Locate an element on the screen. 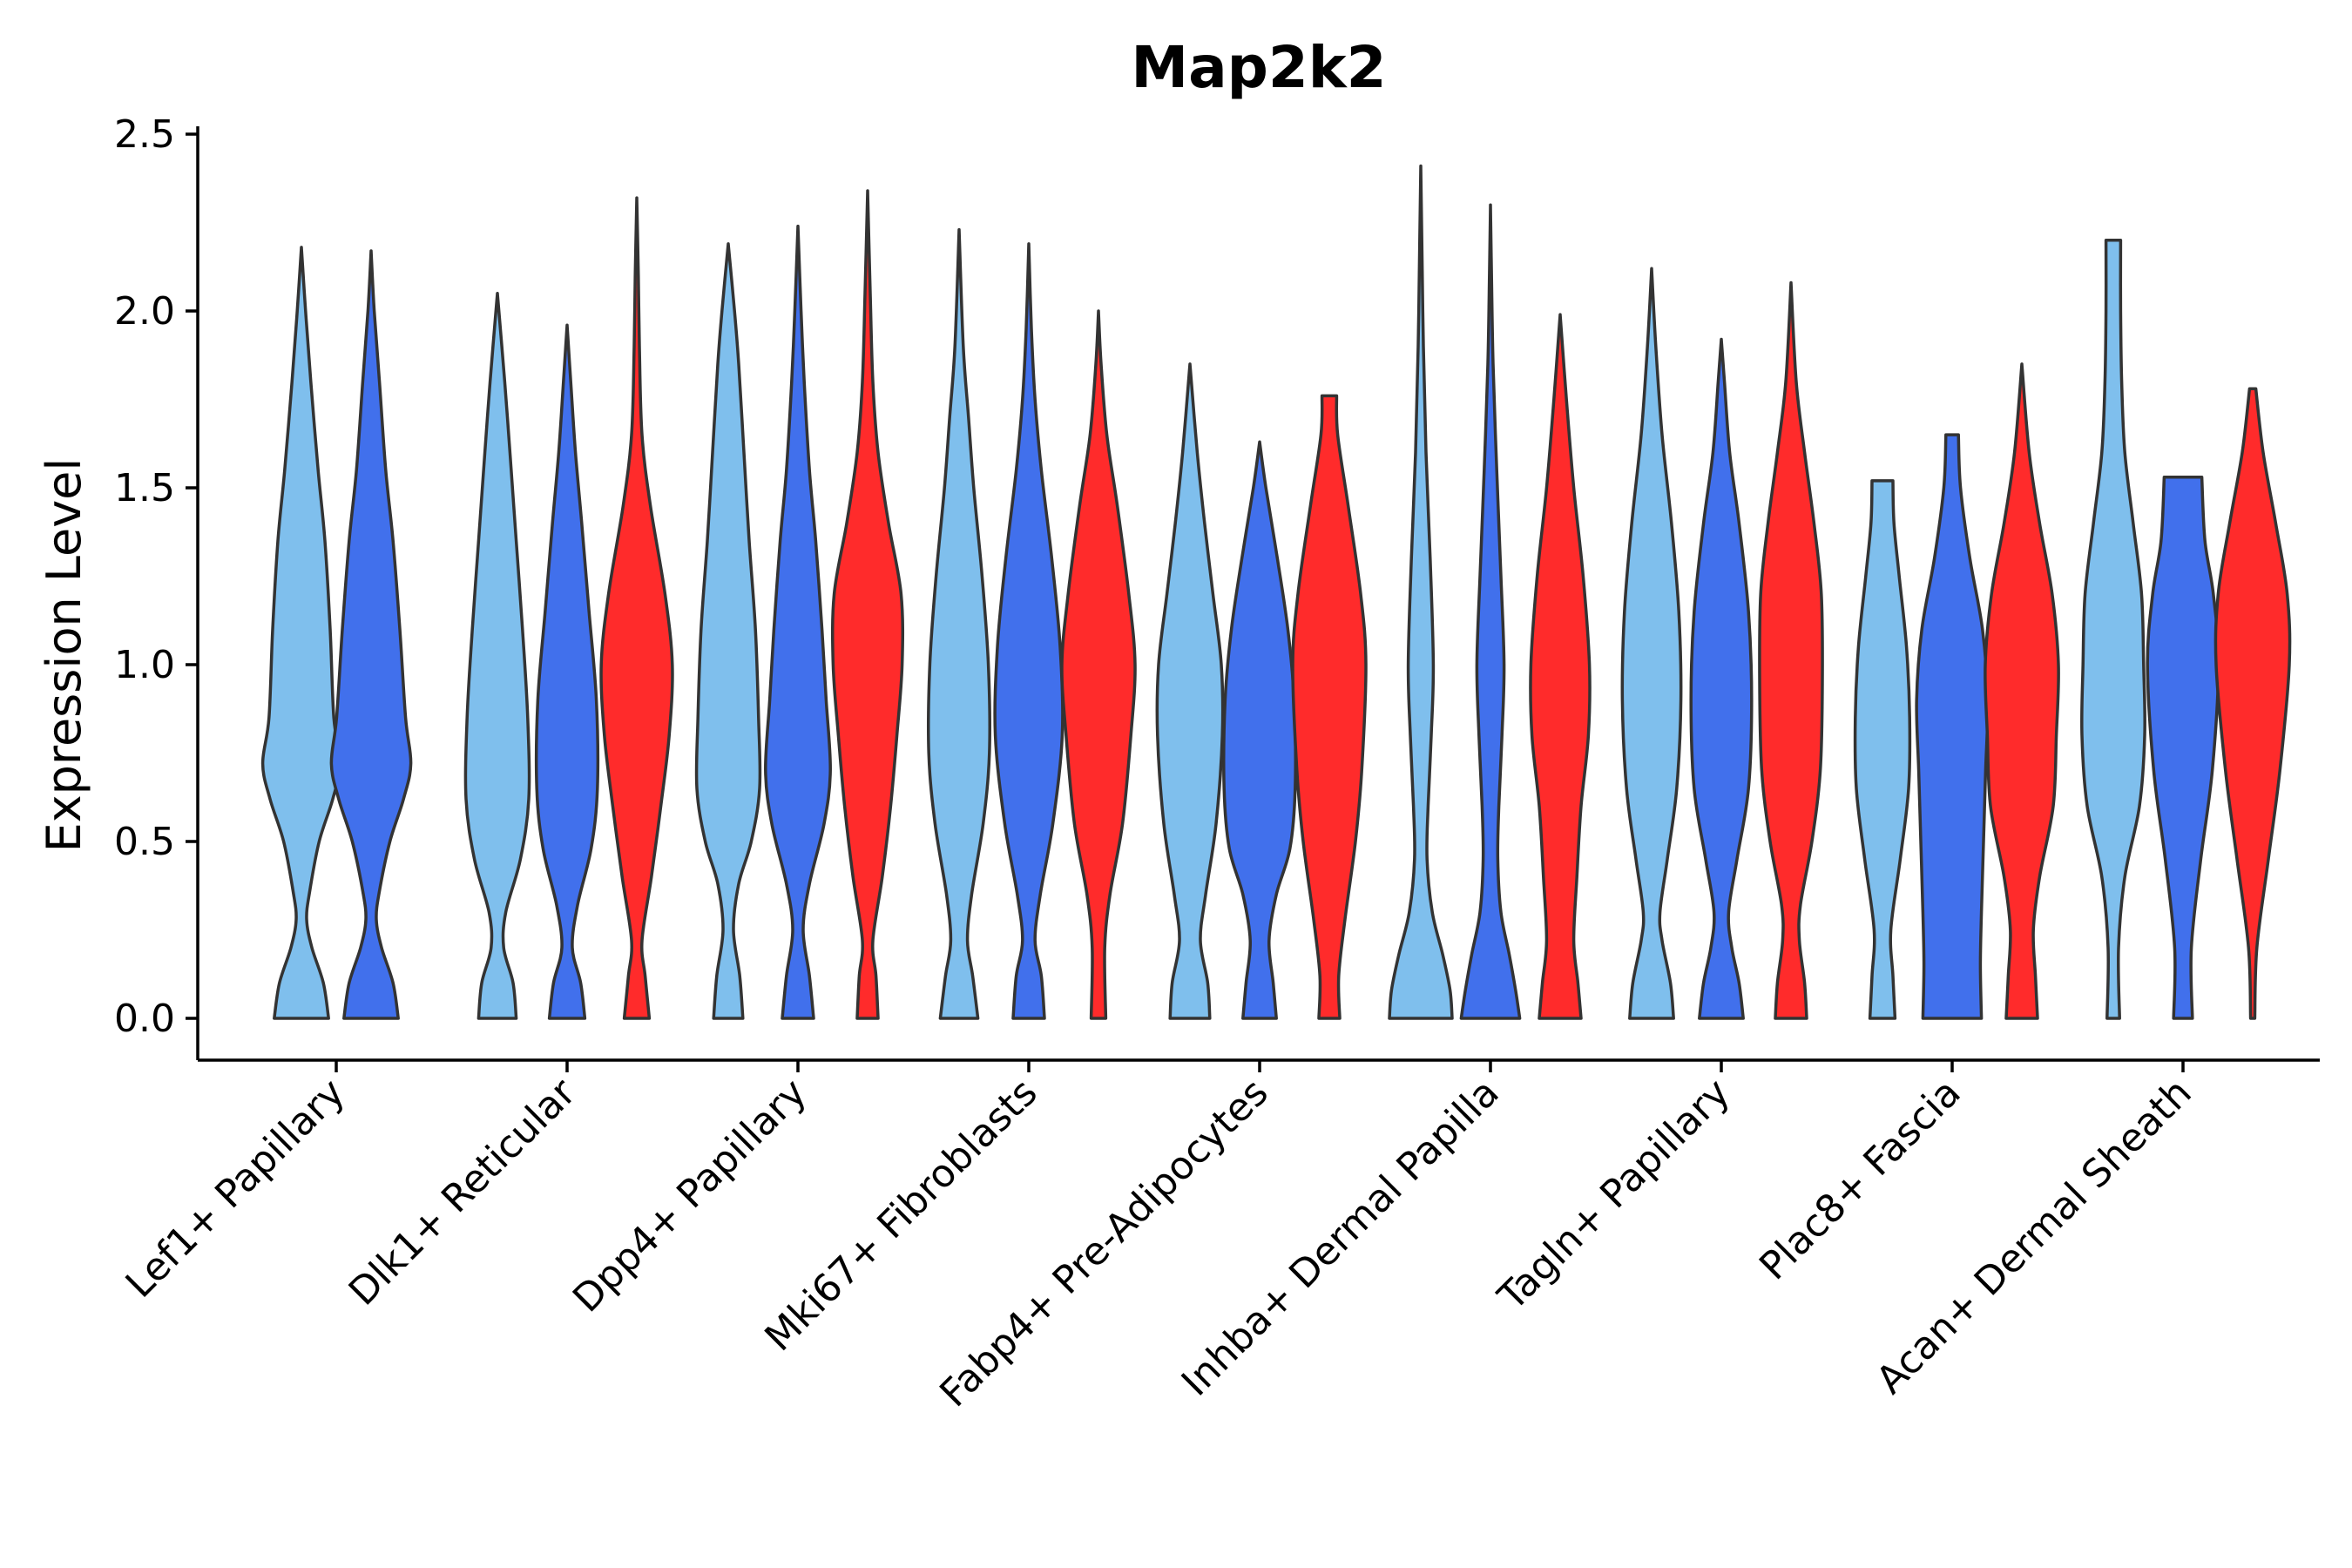  y-tick-label: 0.0 is located at coordinates (145, 1019).